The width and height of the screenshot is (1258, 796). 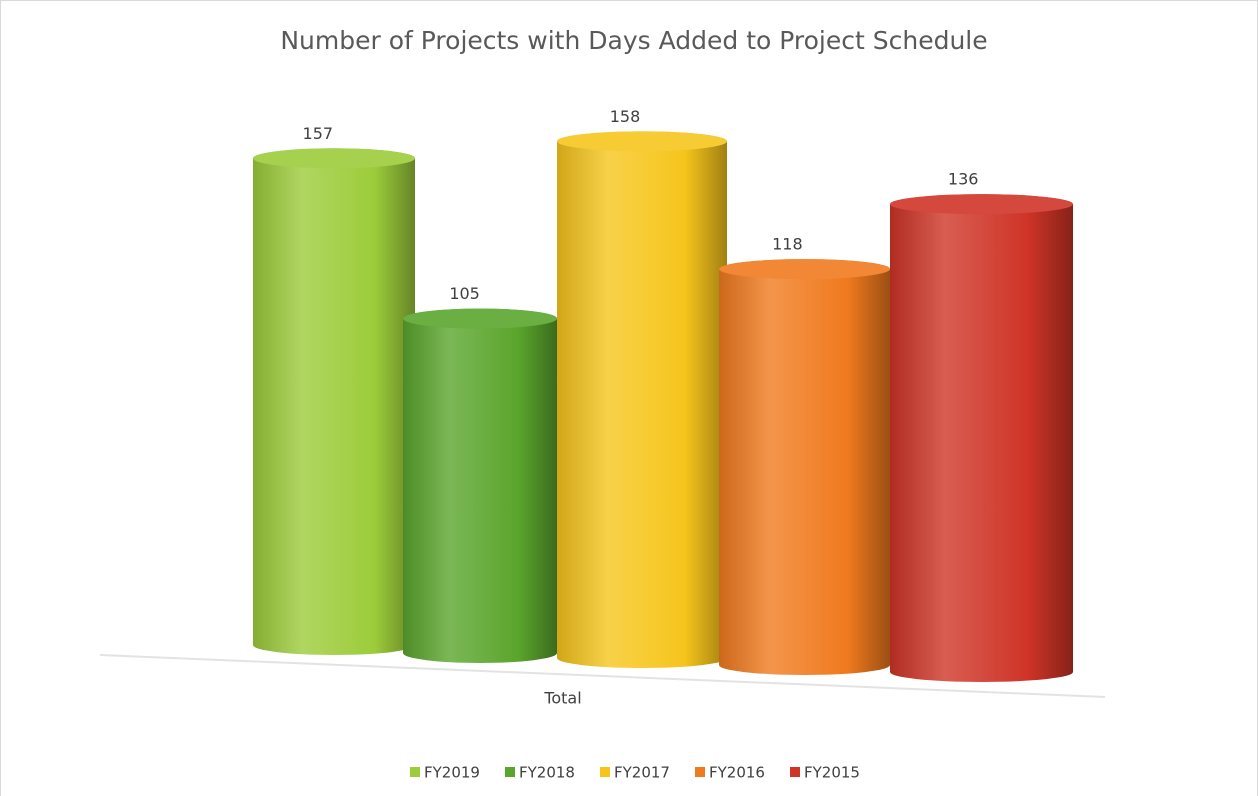 What do you see at coordinates (464, 293) in the screenshot?
I see `data-label: 105` at bounding box center [464, 293].